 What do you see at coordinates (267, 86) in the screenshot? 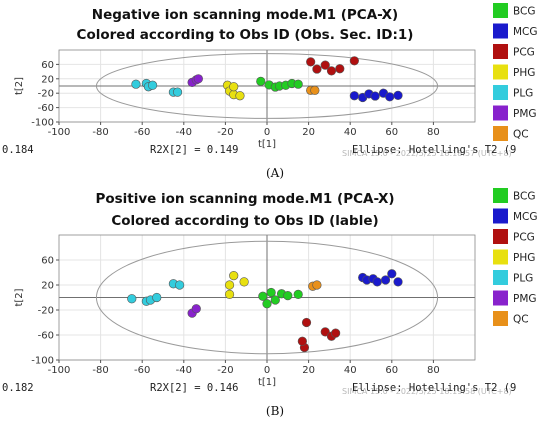
I see `hotelling-ellipse` at bounding box center [267, 86].